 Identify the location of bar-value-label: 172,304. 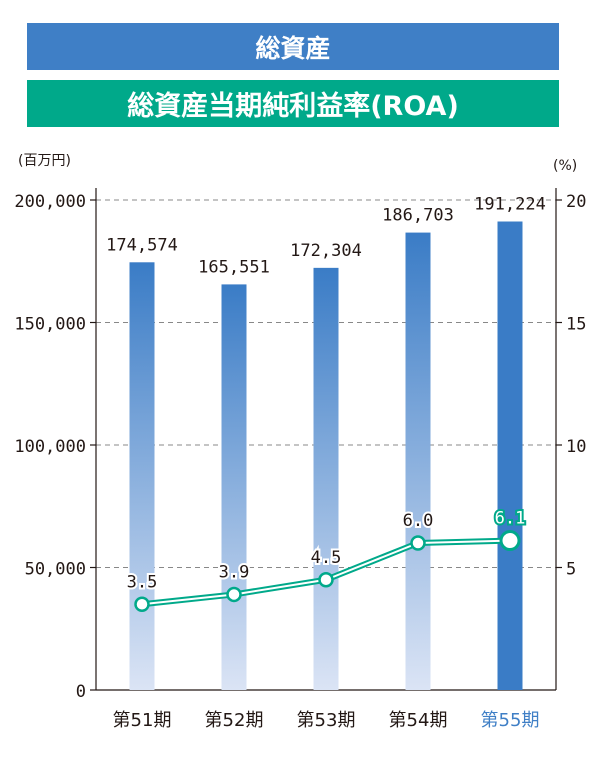
(326, 251).